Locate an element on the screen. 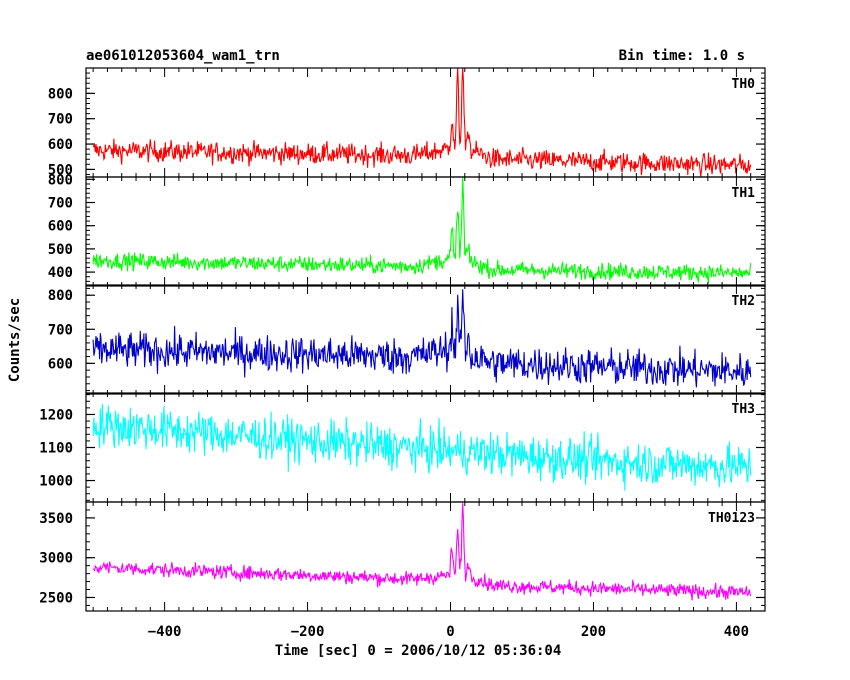  bin-time-label: Bin time: 1.0 s is located at coordinates (682, 56).